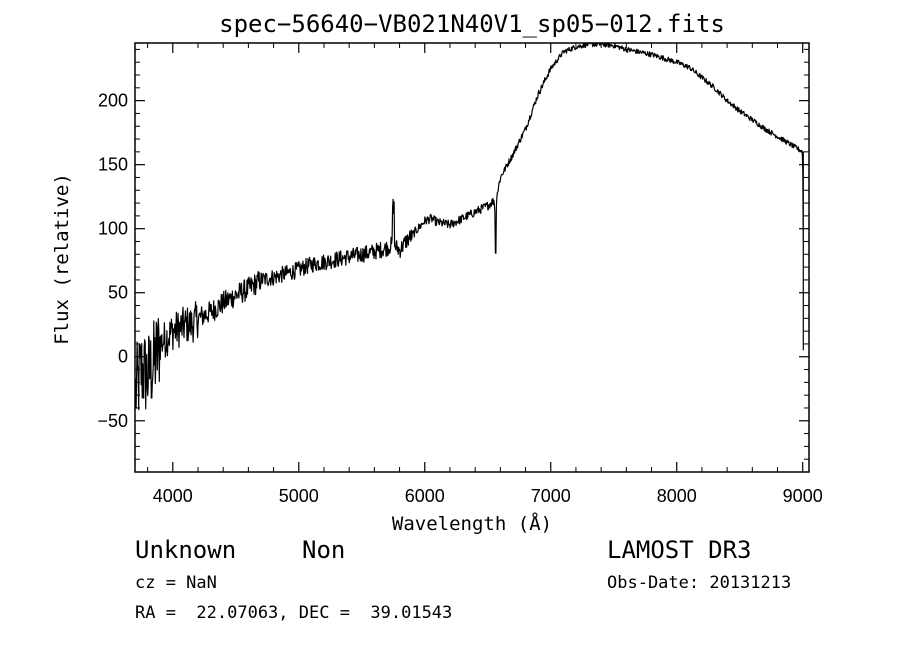 Image resolution: width=900 pixels, height=649 pixels. Describe the element at coordinates (112, 421) in the screenshot. I see `y-tick-label: −50` at that location.